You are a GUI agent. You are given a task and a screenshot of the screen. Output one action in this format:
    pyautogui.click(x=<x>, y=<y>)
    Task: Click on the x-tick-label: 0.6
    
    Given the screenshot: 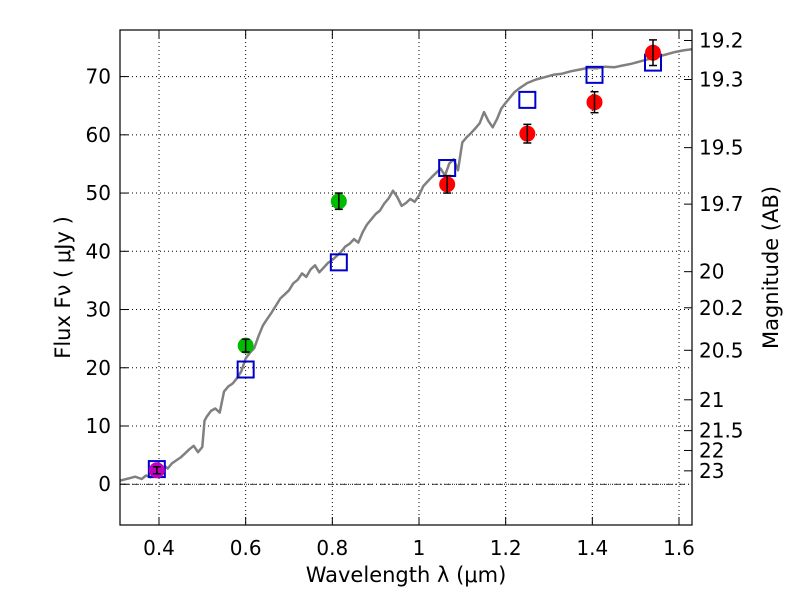 What is the action you would take?
    pyautogui.click(x=246, y=548)
    